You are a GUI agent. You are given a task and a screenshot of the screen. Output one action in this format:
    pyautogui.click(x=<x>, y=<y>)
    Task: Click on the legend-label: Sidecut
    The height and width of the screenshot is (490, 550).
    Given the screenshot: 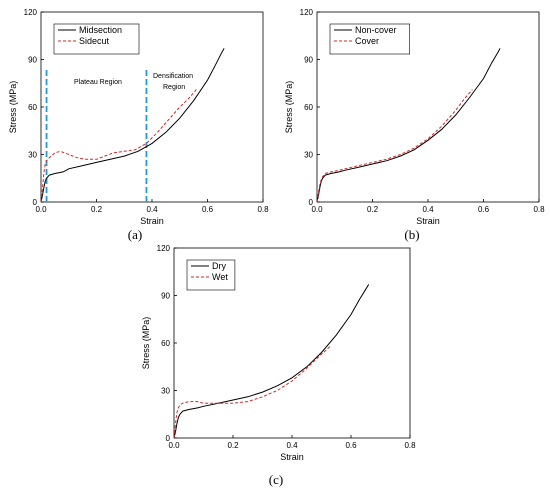 What is the action you would take?
    pyautogui.click(x=94, y=41)
    